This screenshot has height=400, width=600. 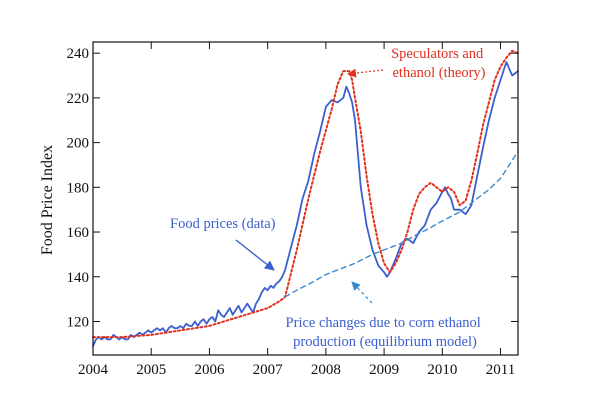 I want to click on y-tick-label: 160, so click(x=78, y=233).